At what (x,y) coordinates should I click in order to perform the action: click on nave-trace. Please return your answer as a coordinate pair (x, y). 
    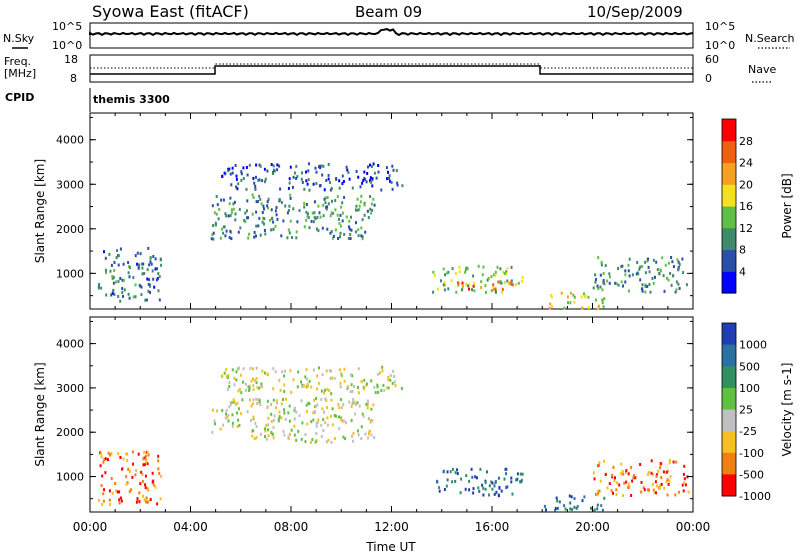
    Looking at the image, I should click on (391, 66).